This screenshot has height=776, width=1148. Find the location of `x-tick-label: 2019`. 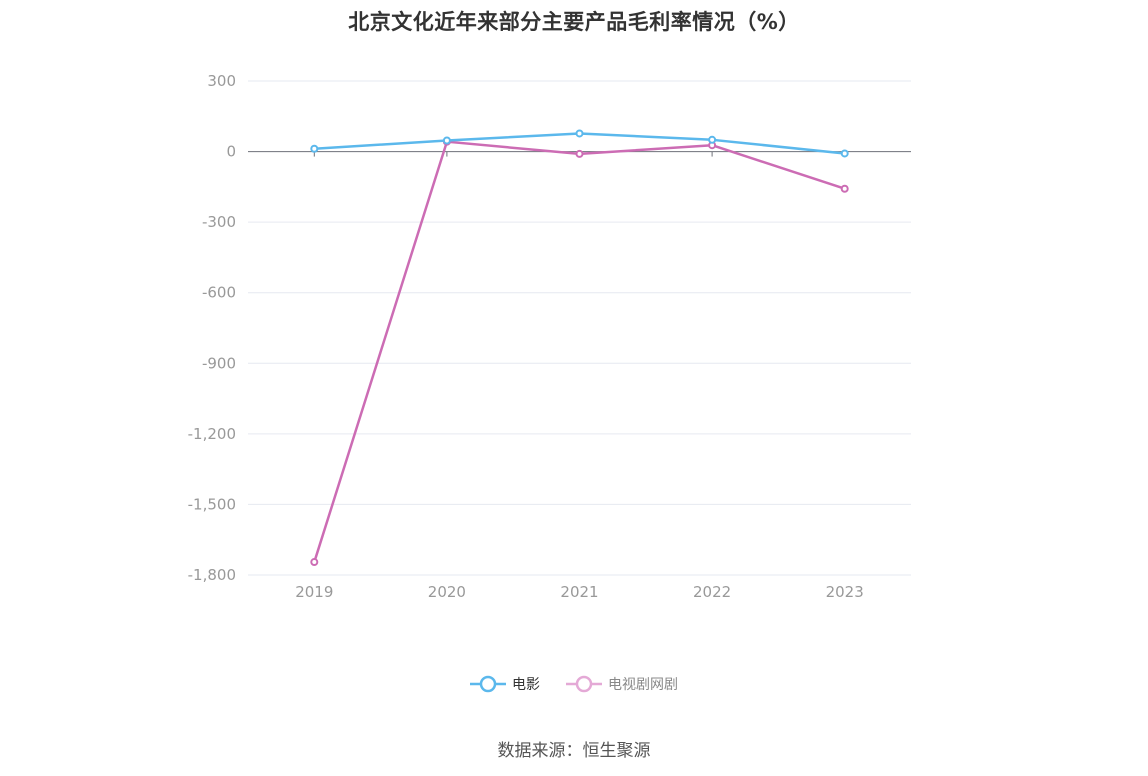

x-tick-label: 2019 is located at coordinates (314, 592).